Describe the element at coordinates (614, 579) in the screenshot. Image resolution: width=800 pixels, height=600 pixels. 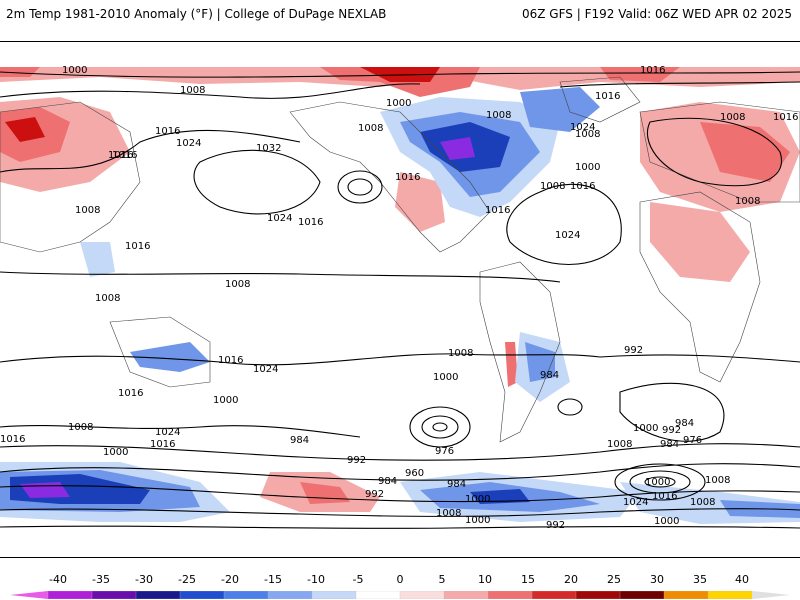
I see `colorbar-label: 25` at that location.